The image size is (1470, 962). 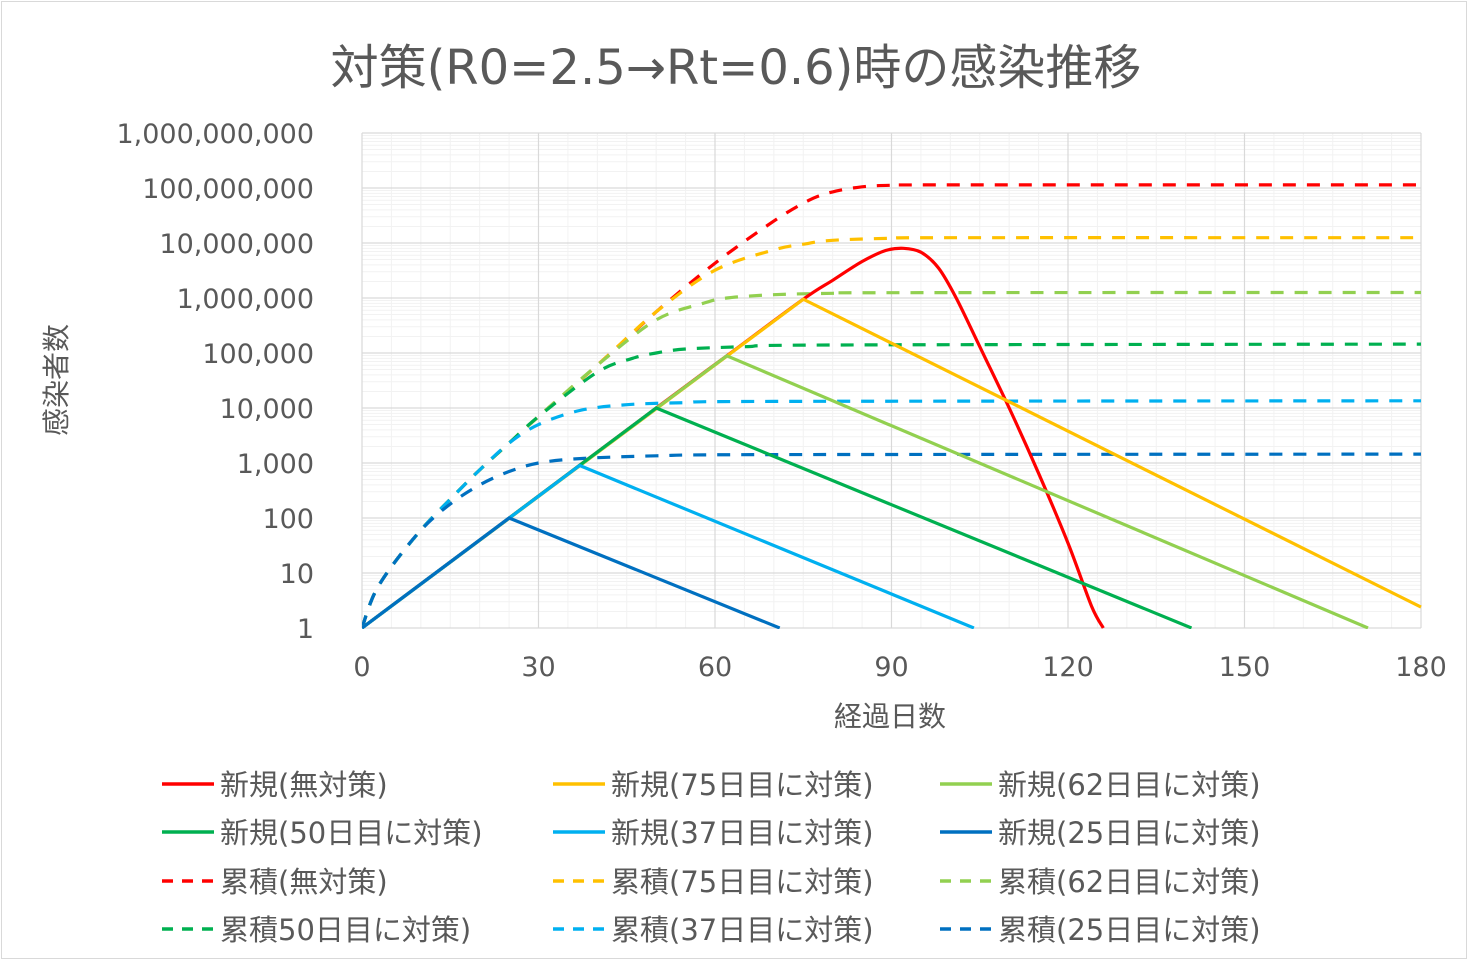 I want to click on x-tick-label: 90, so click(x=891, y=667).